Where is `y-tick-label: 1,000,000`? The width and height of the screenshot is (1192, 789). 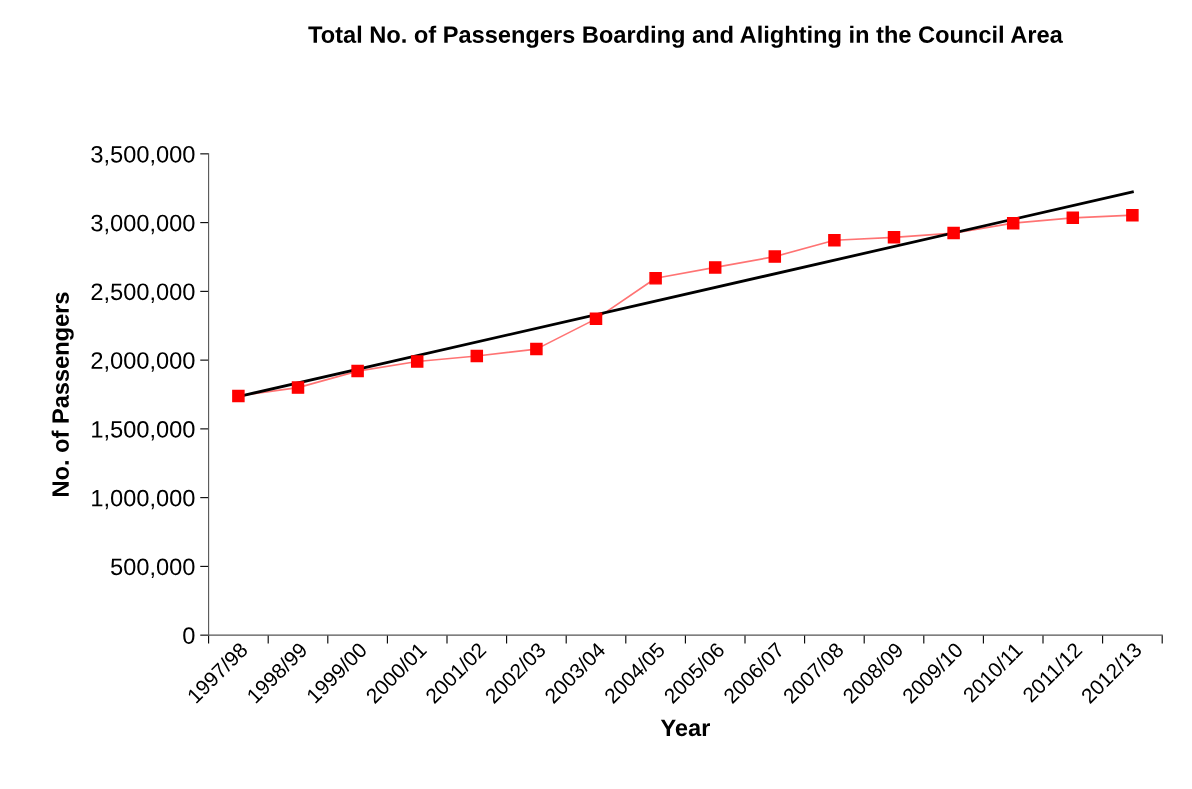 y-tick-label: 1,000,000 is located at coordinates (143, 499).